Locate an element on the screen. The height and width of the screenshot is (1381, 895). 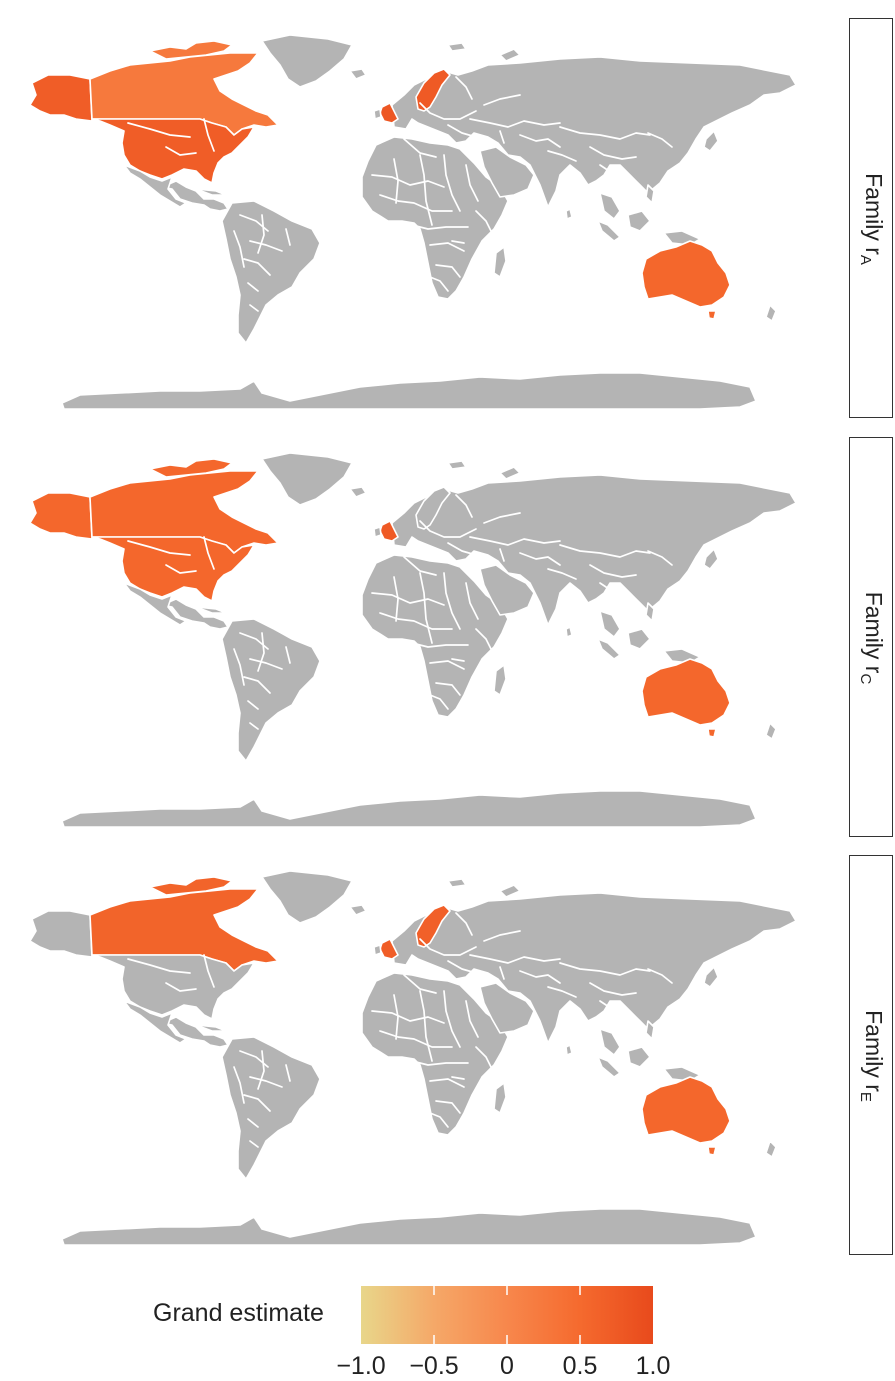
region-africa is located at coordinates (435, 1054).